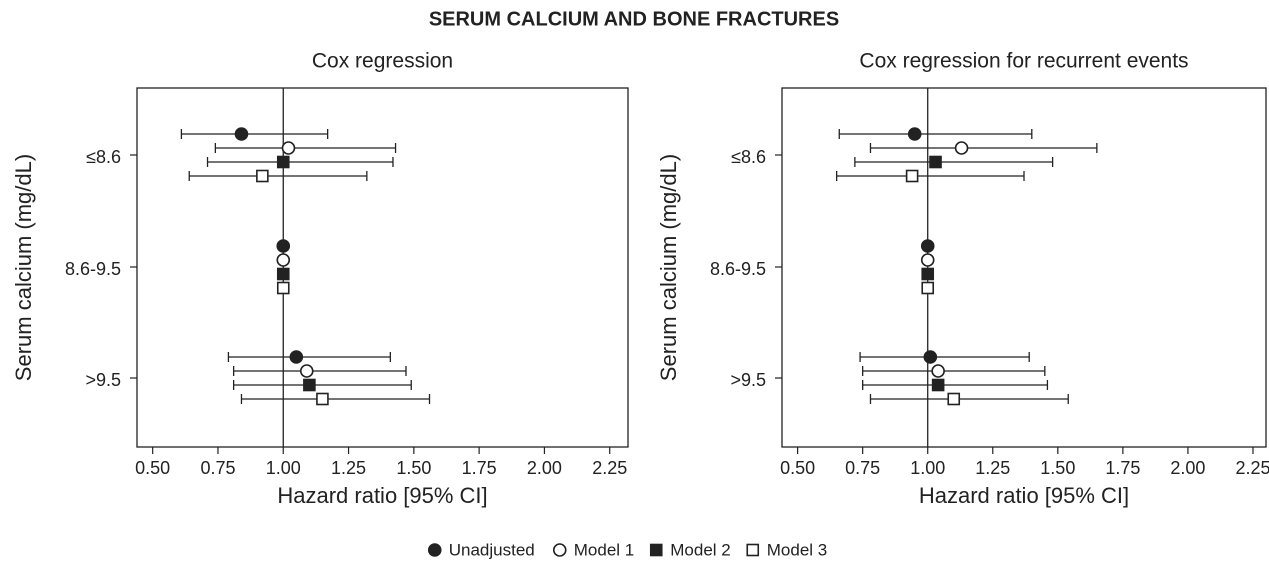 Image resolution: width=1269 pixels, height=568 pixels. Describe the element at coordinates (634, 19) in the screenshot. I see `figure-title: SERUM CALCIUM AND BONE FRACTURES` at that location.